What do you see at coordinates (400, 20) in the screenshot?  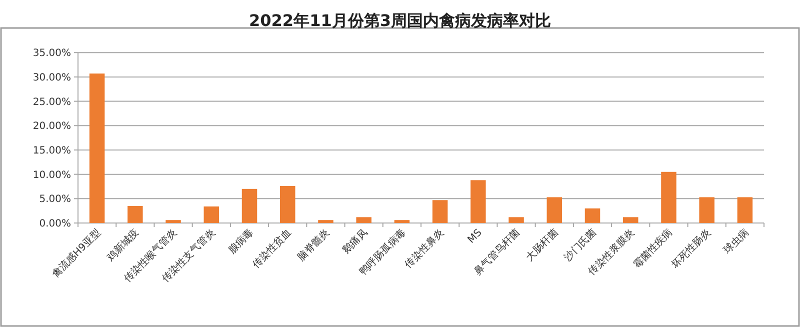 I see `chart-title: 2022年11月份第3周国内禽病发病率对比` at bounding box center [400, 20].